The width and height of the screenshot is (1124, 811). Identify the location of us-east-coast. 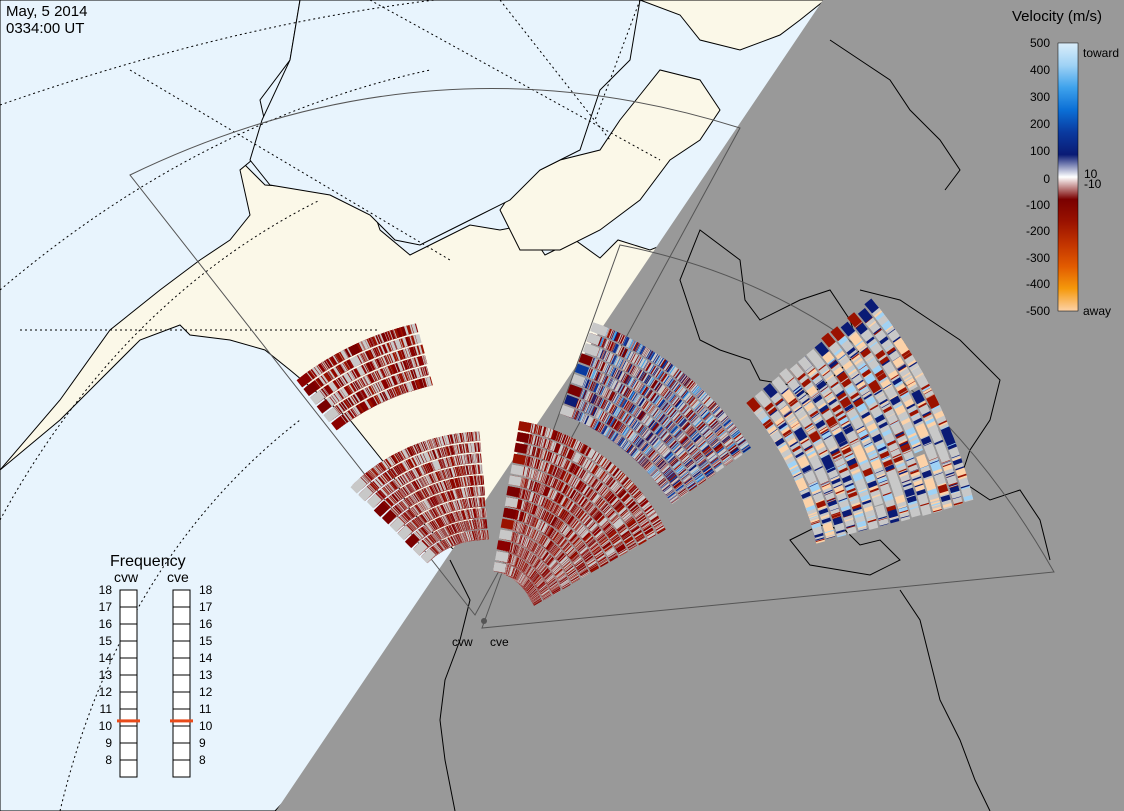
(945, 700).